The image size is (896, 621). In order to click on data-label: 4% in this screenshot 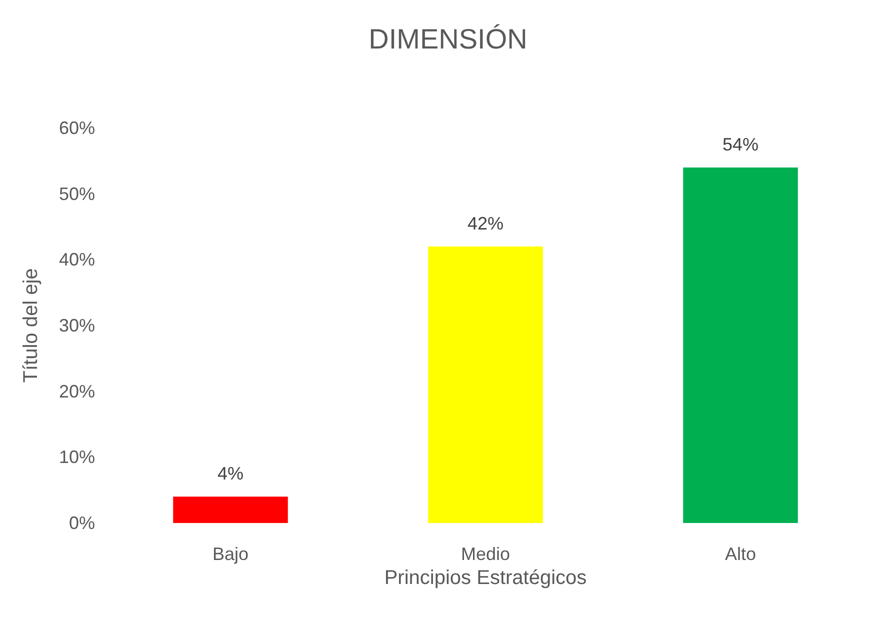, I will do `click(230, 474)`.